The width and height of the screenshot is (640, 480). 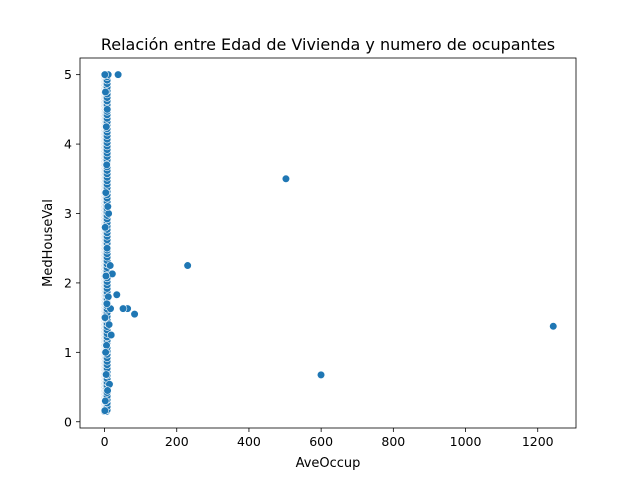 I want to click on y-tick-label: 1, so click(x=68, y=352).